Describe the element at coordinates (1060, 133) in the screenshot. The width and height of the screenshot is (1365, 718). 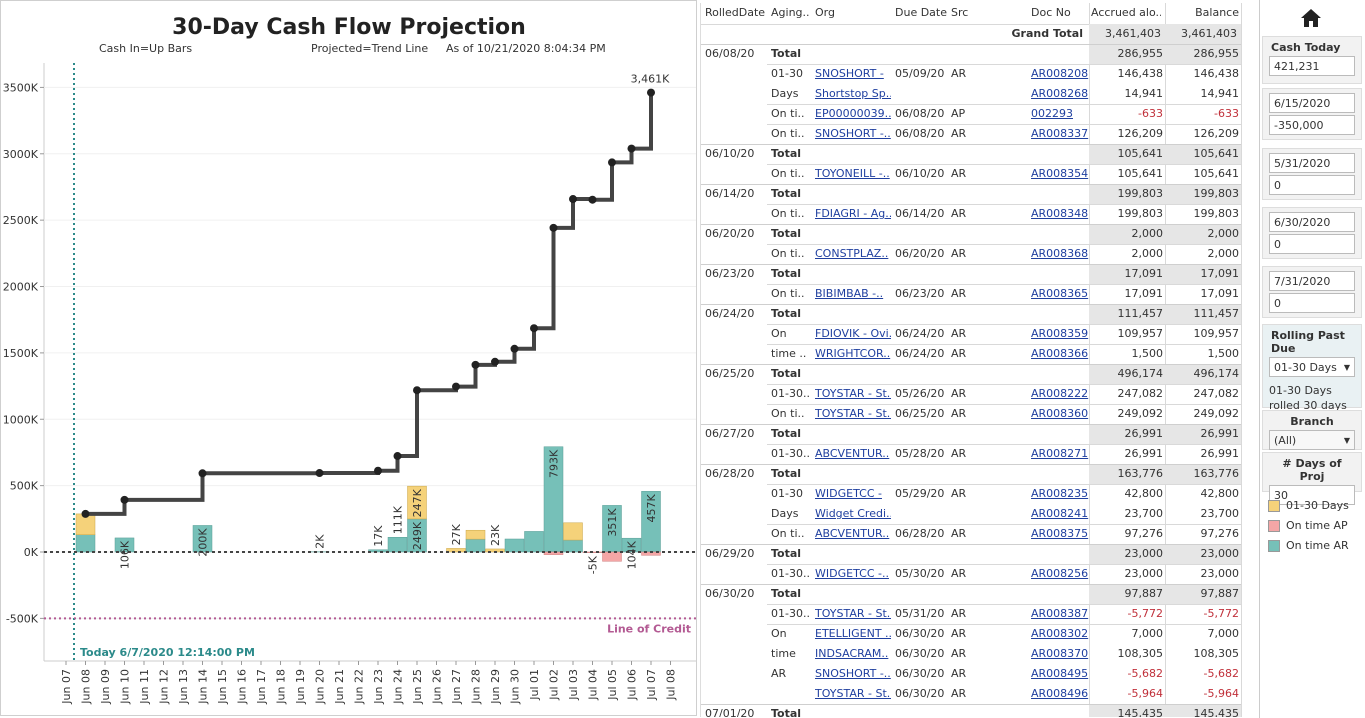
I see `cell-doc: AR008337` at that location.